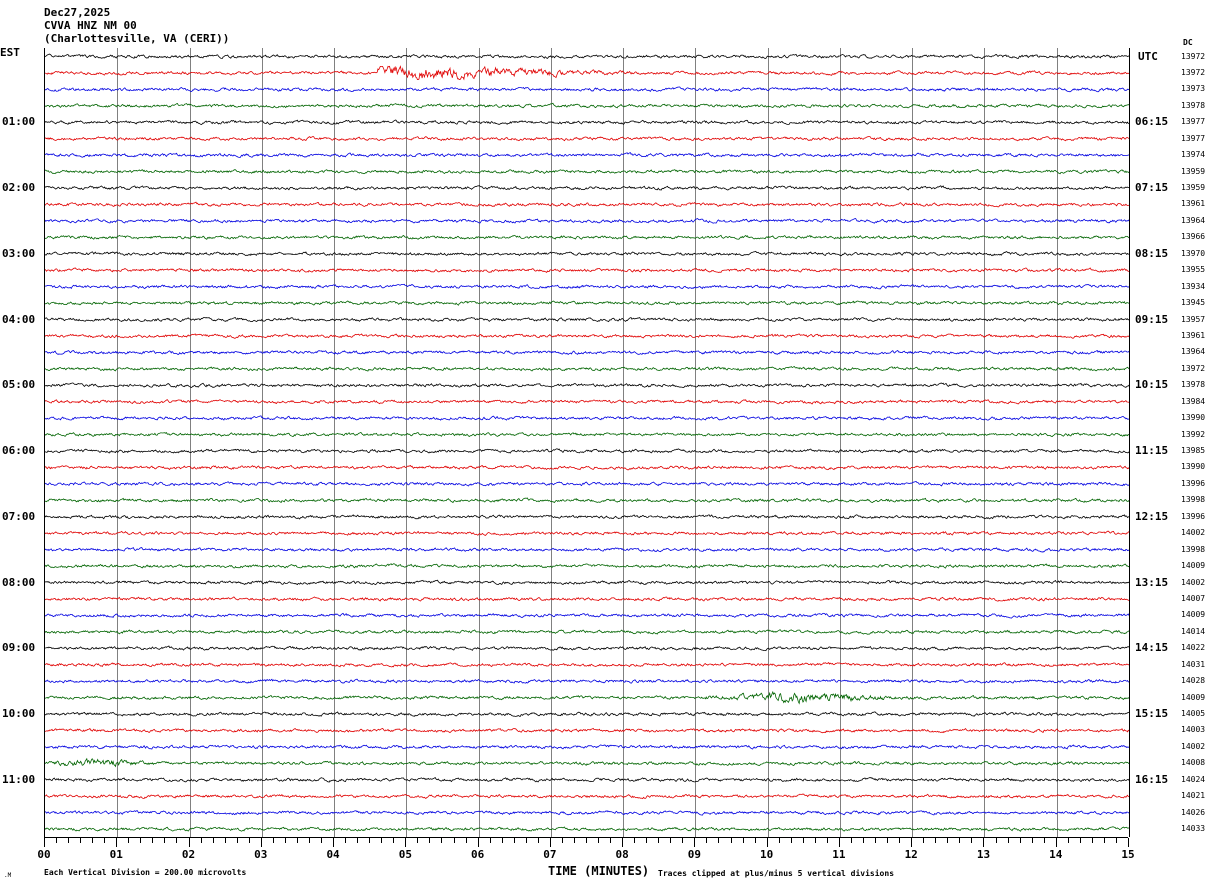  Describe the element at coordinates (1193, 188) in the screenshot. I see `dc-value-8: 13959` at that location.